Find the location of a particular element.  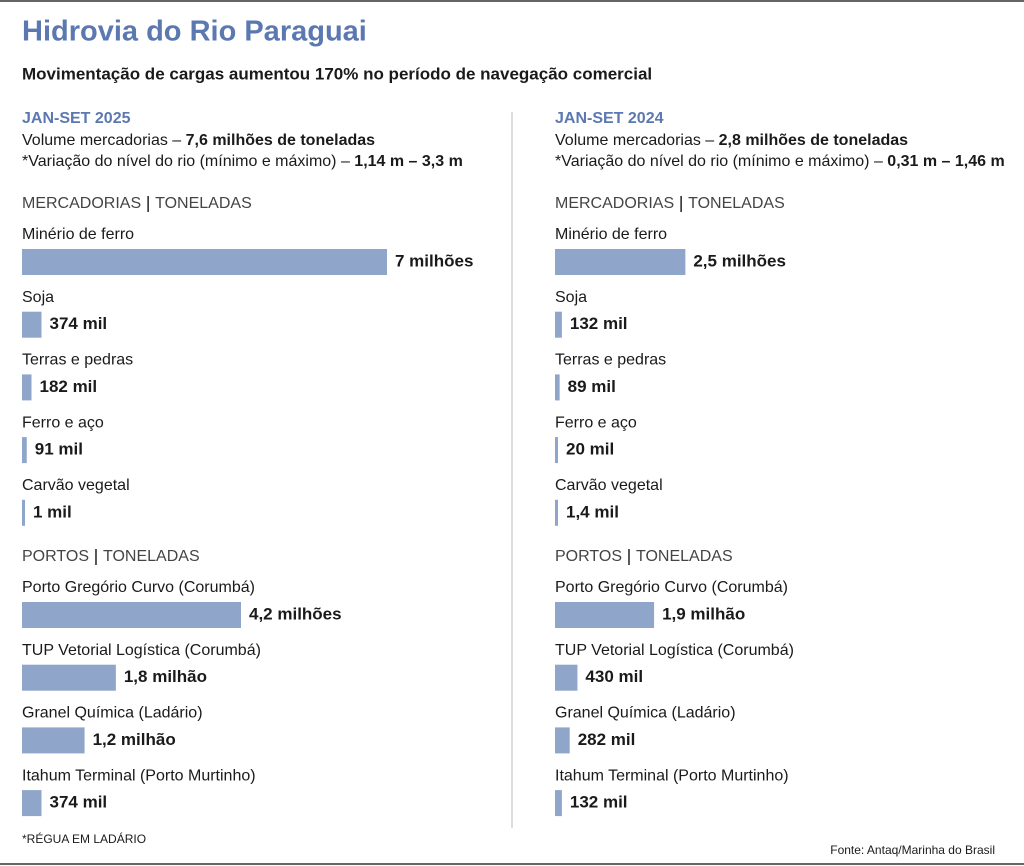

value-label: 20 mil is located at coordinates (590, 449).